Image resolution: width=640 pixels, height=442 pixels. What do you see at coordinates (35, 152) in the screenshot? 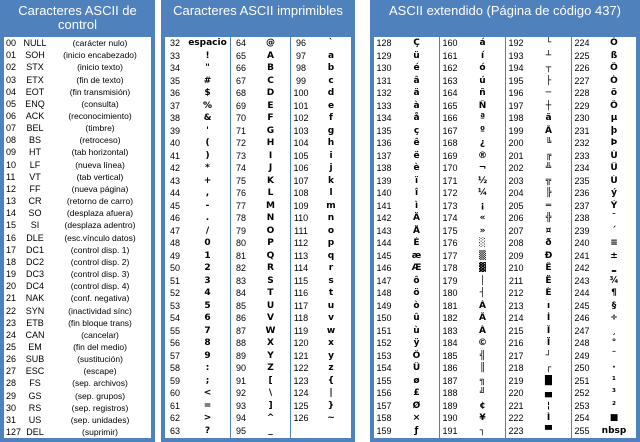
I see `char-name: HT` at bounding box center [35, 152].